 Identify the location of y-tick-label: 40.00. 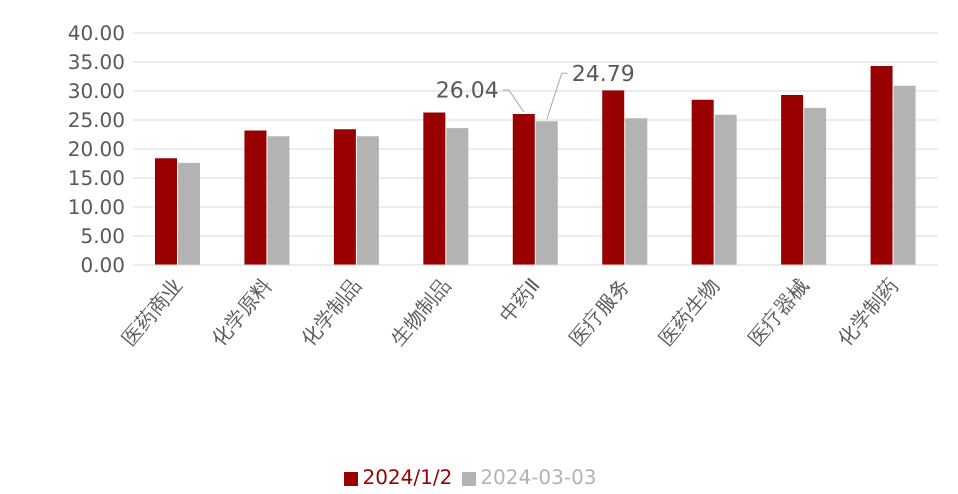
(96, 33).